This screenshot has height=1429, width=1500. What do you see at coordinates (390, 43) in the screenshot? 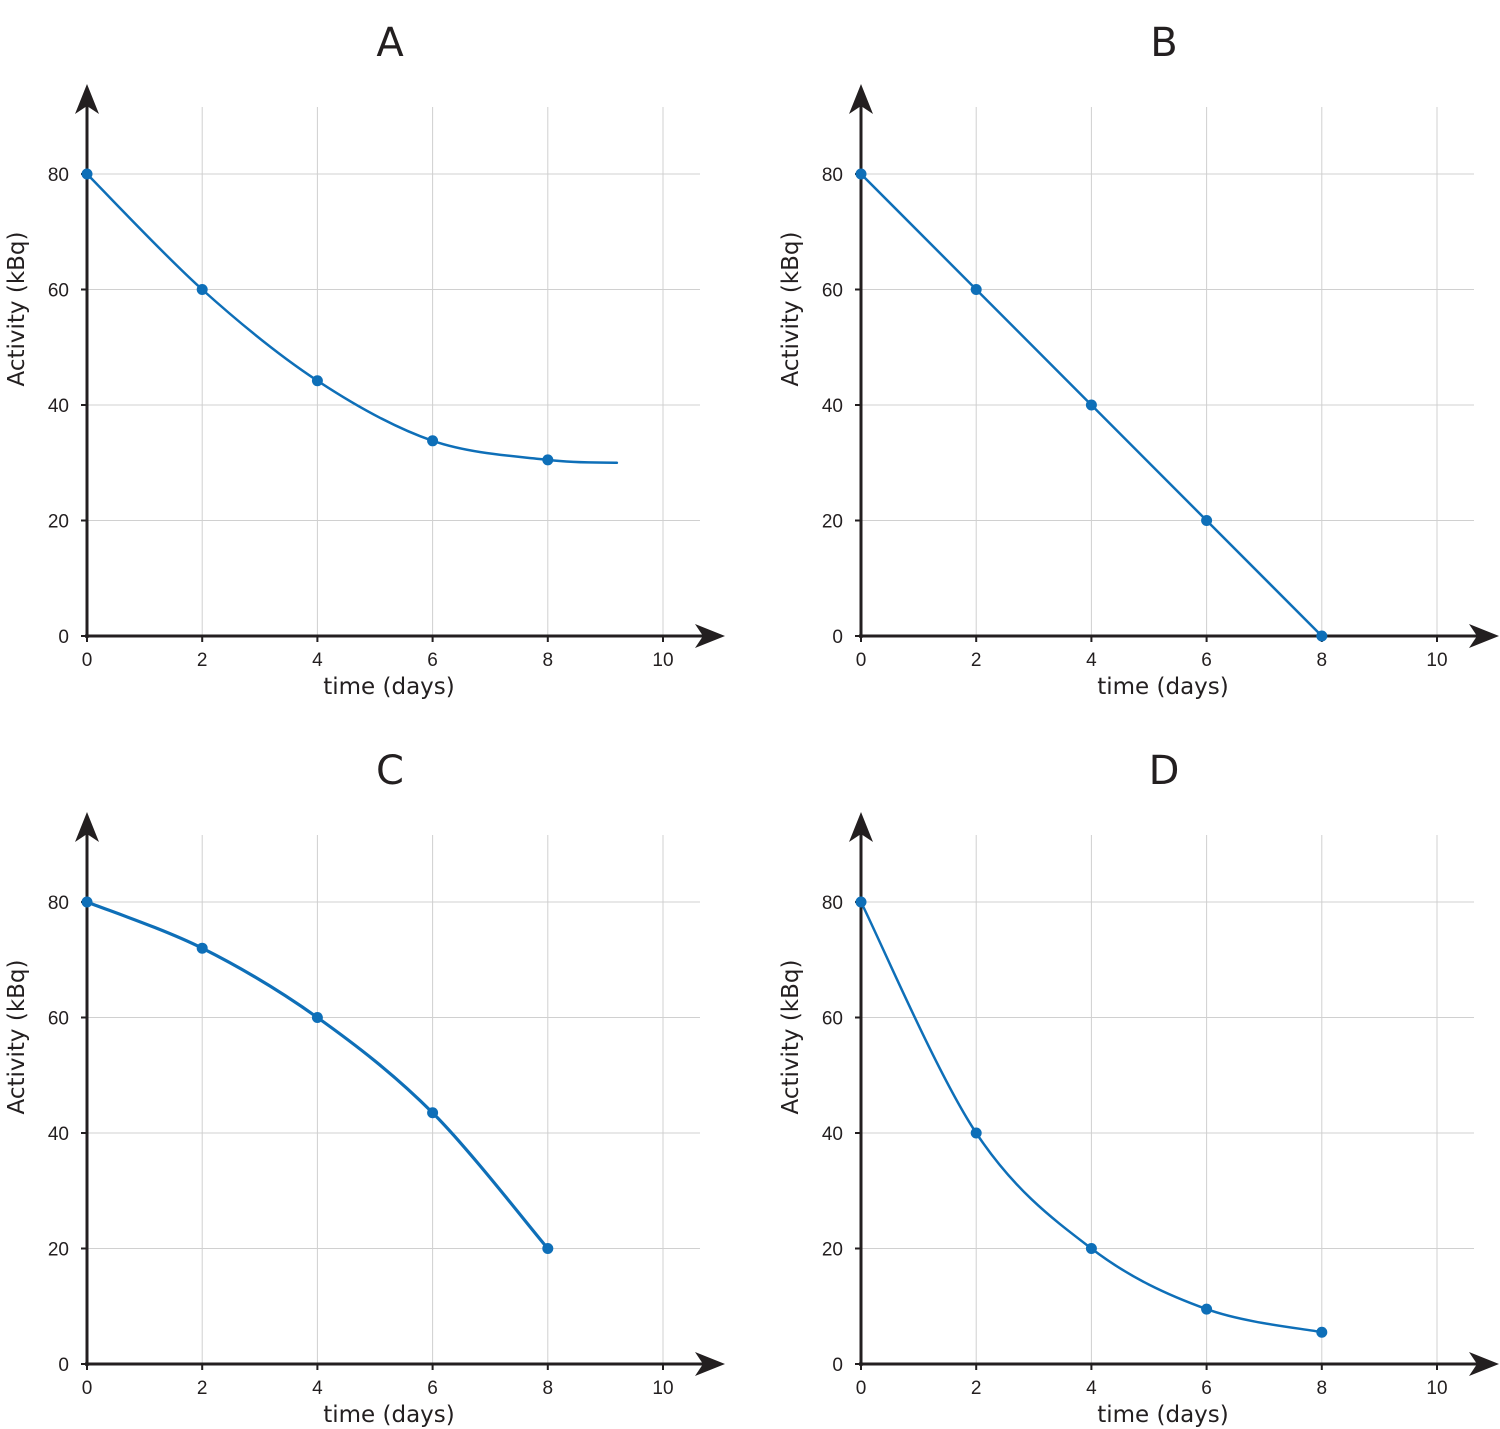
I see `panel-title: A` at bounding box center [390, 43].